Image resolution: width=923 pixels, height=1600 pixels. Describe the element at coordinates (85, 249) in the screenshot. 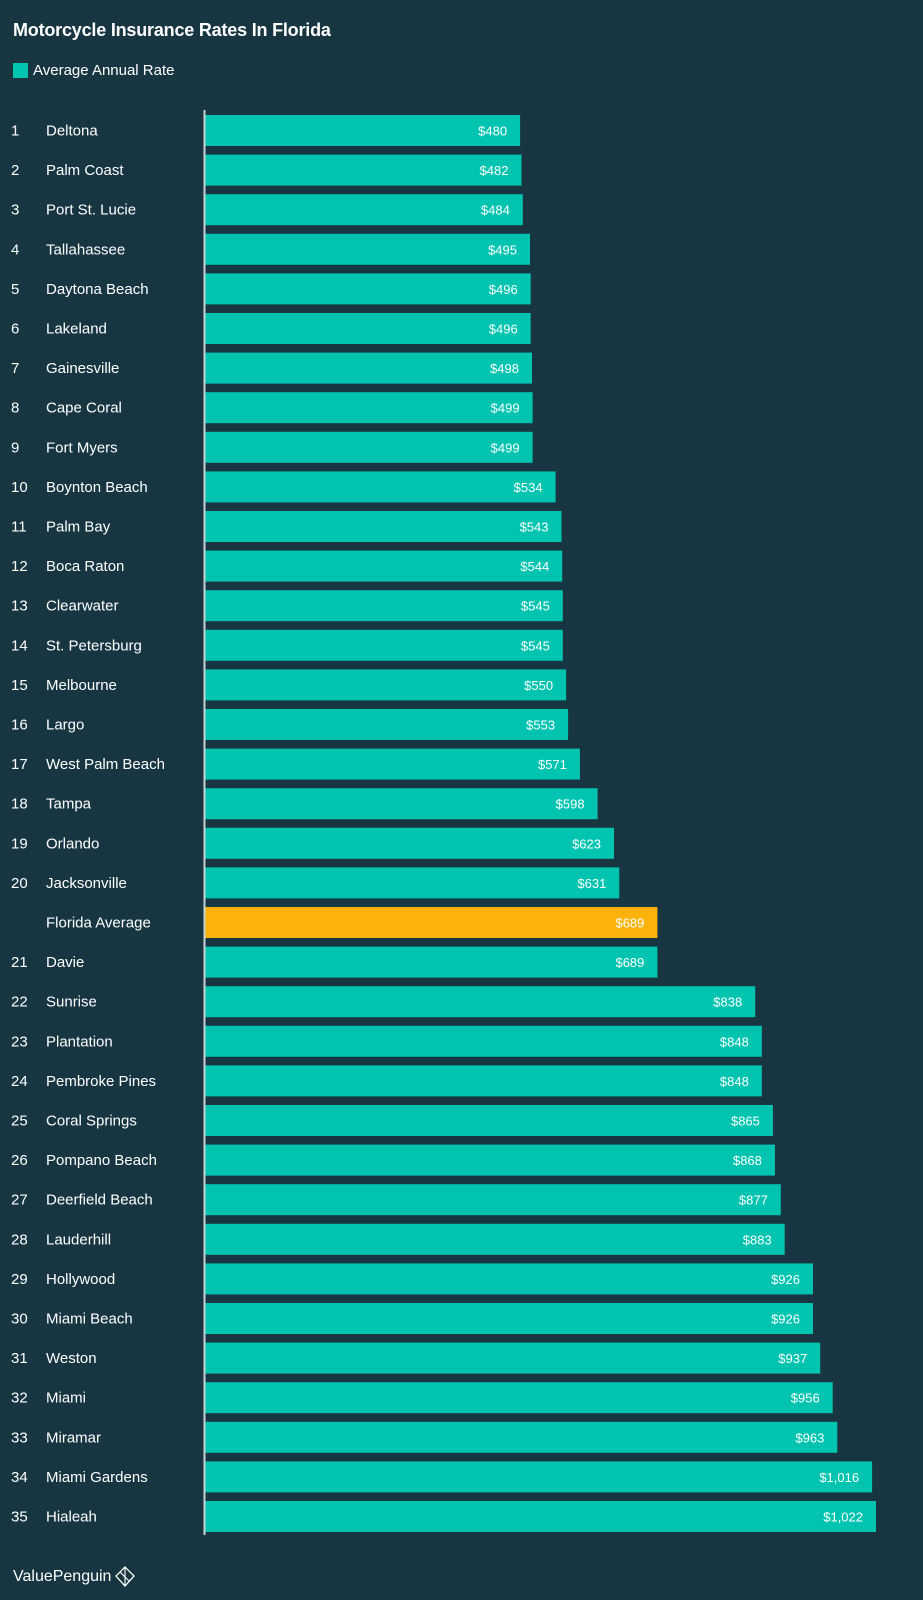

I see `city-label: Tallahassee` at that location.